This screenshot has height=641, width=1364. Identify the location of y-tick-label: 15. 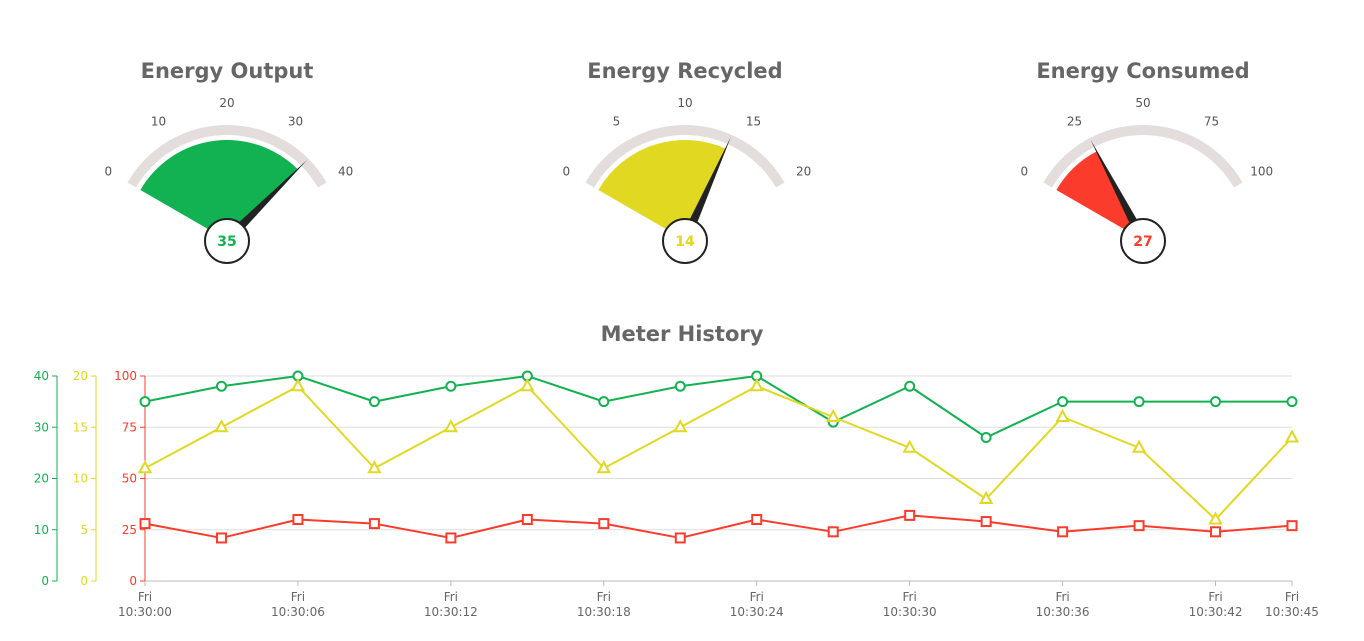
(80, 427).